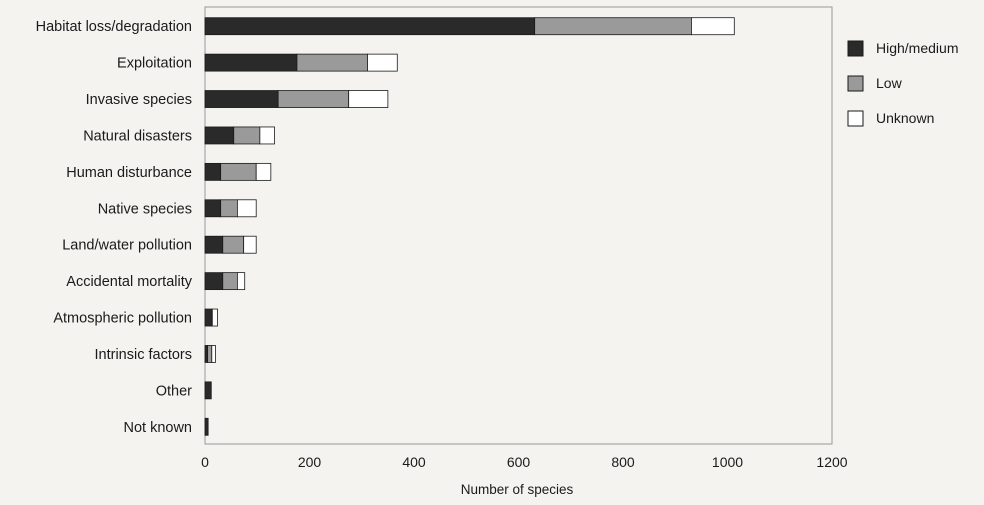 This screenshot has width=984, height=505. I want to click on bar-exploitation-high-medium, so click(251, 62).